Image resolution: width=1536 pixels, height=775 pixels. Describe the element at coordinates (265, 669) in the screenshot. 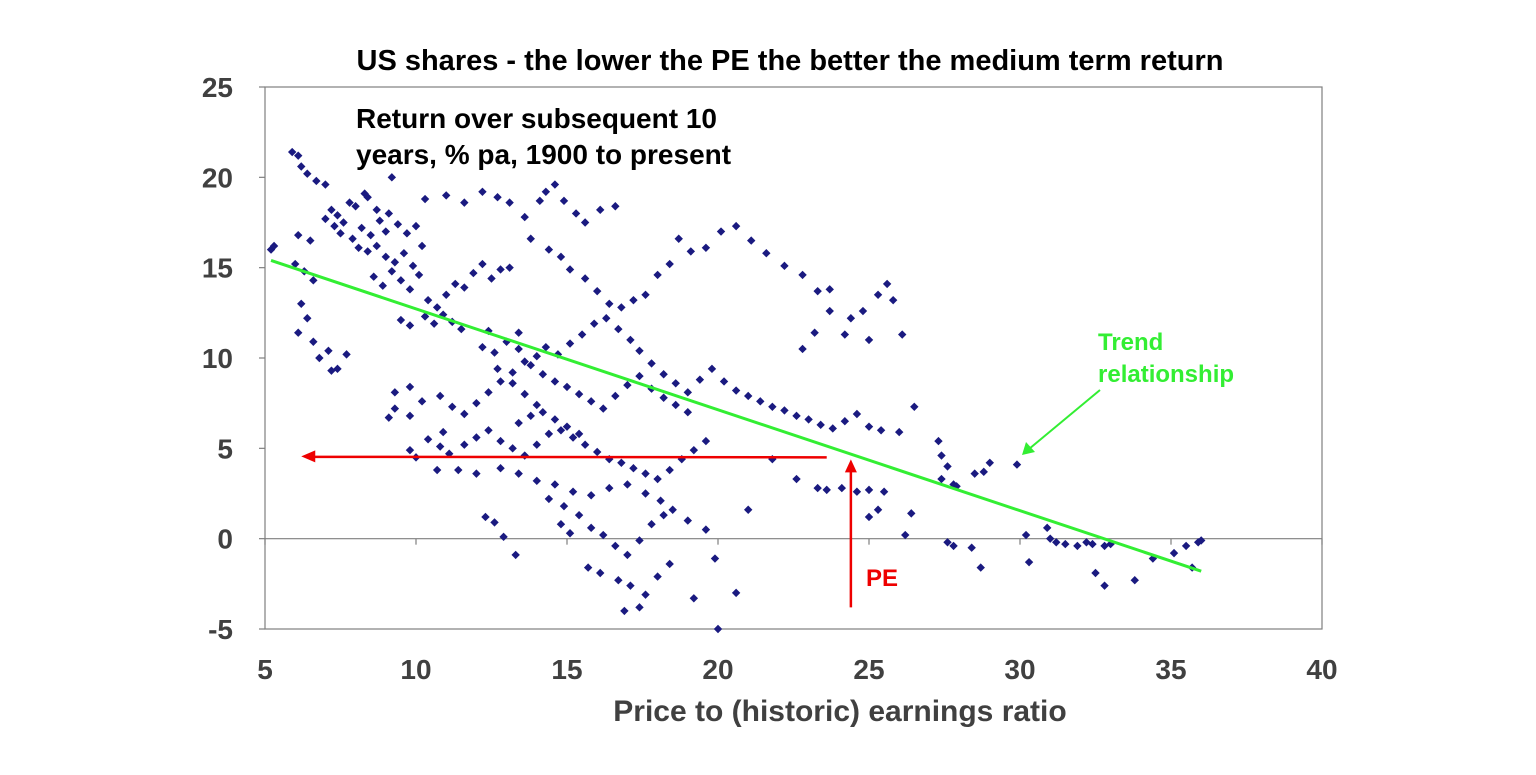

I see `x-tick-label: 5` at that location.